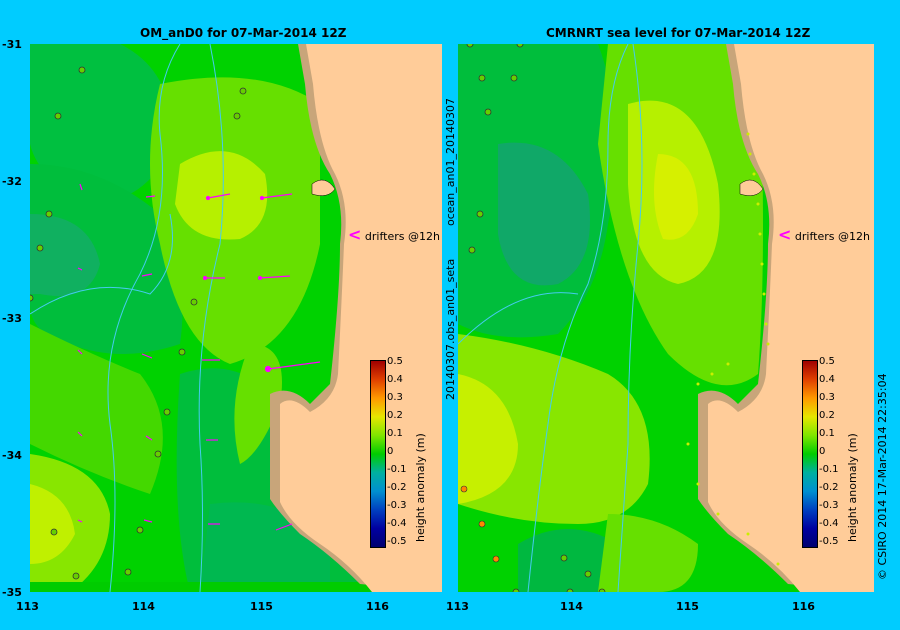 The height and width of the screenshot is (630, 900). I want to click on credit-label: © CSIRO 2014 17-Mar-2014 22:35:04, so click(882, 476).